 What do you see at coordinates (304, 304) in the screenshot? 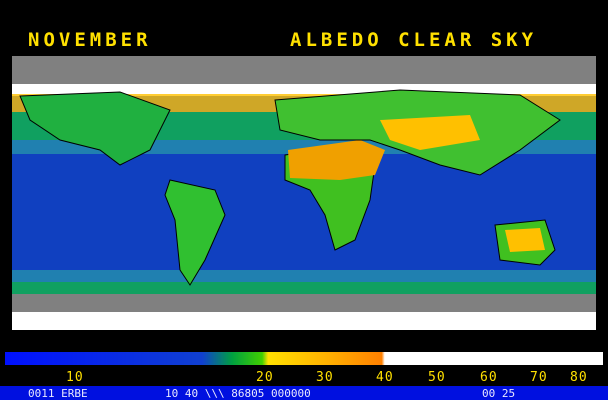
I see `polar-gray-s` at bounding box center [304, 304].